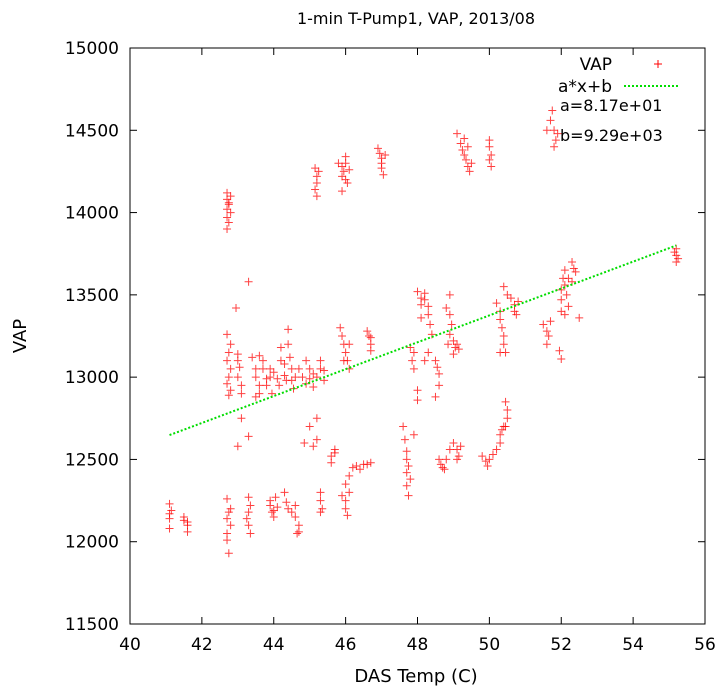 The height and width of the screenshot is (698, 728). What do you see at coordinates (92, 131) in the screenshot?
I see `y-tick-label: 14500` at bounding box center [92, 131].